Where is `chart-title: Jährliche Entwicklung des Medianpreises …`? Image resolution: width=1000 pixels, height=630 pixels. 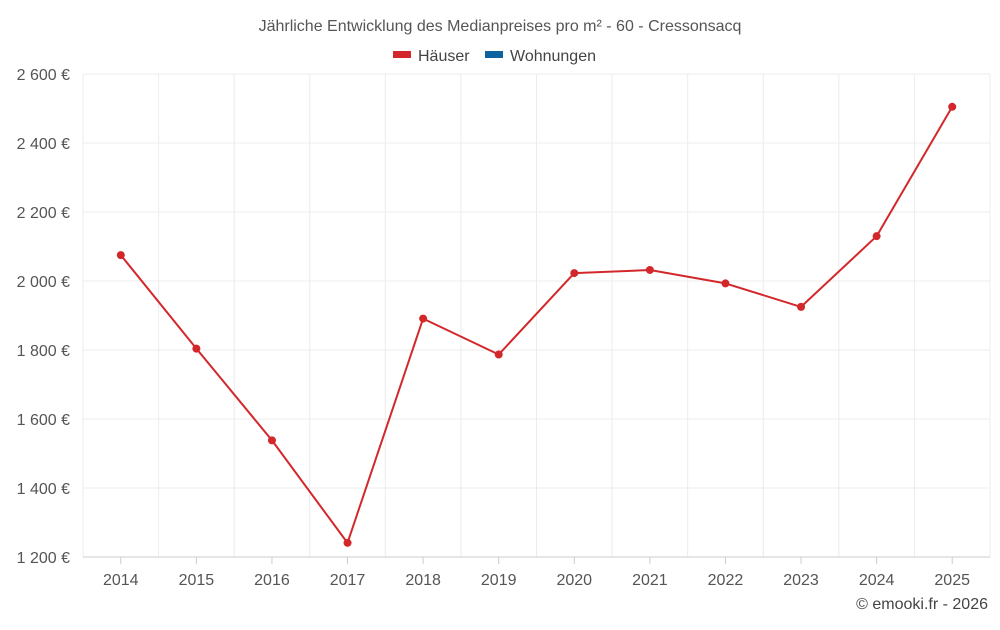 chart-title: Jährliche Entwicklung des Medianpreises … is located at coordinates (500, 26).